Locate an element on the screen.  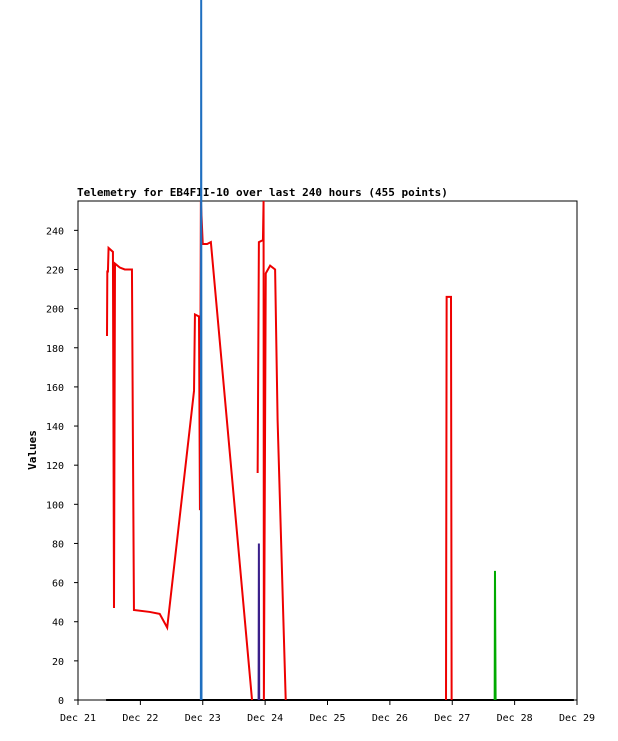
y-tick-label: 0 is located at coordinates (61, 701).